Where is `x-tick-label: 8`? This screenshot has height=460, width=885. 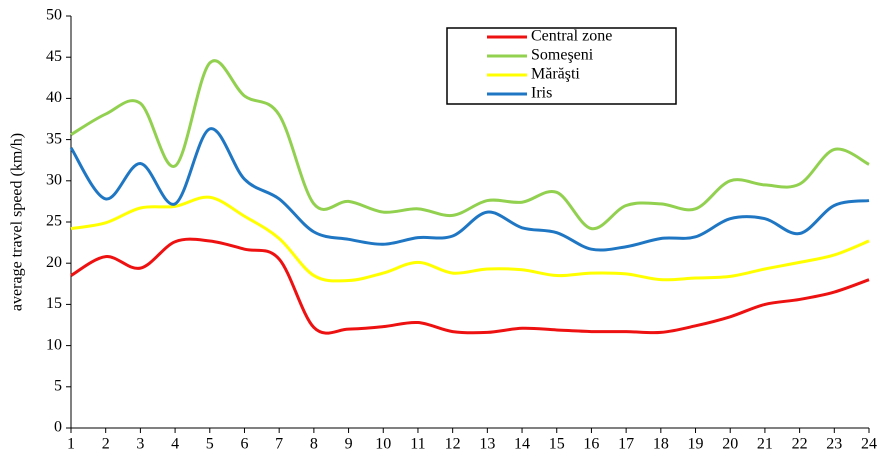
x-tick-label: 8 is located at coordinates (314, 444).